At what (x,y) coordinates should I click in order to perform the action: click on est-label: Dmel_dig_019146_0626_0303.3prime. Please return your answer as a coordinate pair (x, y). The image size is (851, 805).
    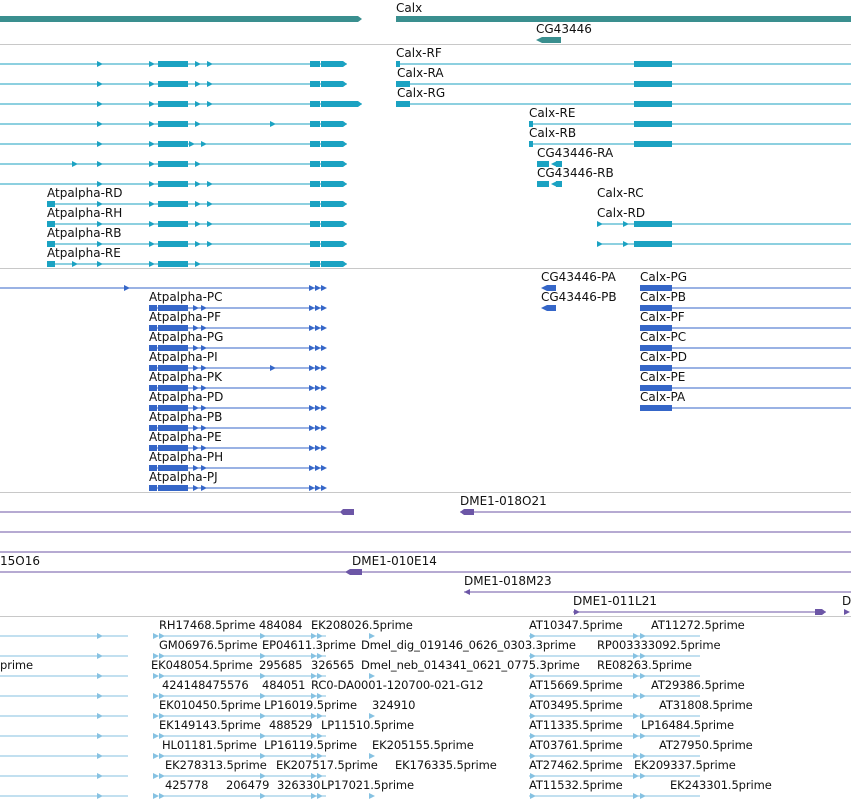
    Looking at the image, I should click on (468, 645).